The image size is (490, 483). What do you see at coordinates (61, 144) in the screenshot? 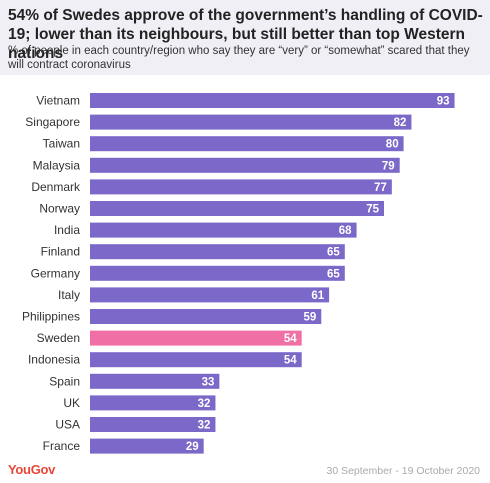
I see `category-label: Taiwan` at bounding box center [61, 144].